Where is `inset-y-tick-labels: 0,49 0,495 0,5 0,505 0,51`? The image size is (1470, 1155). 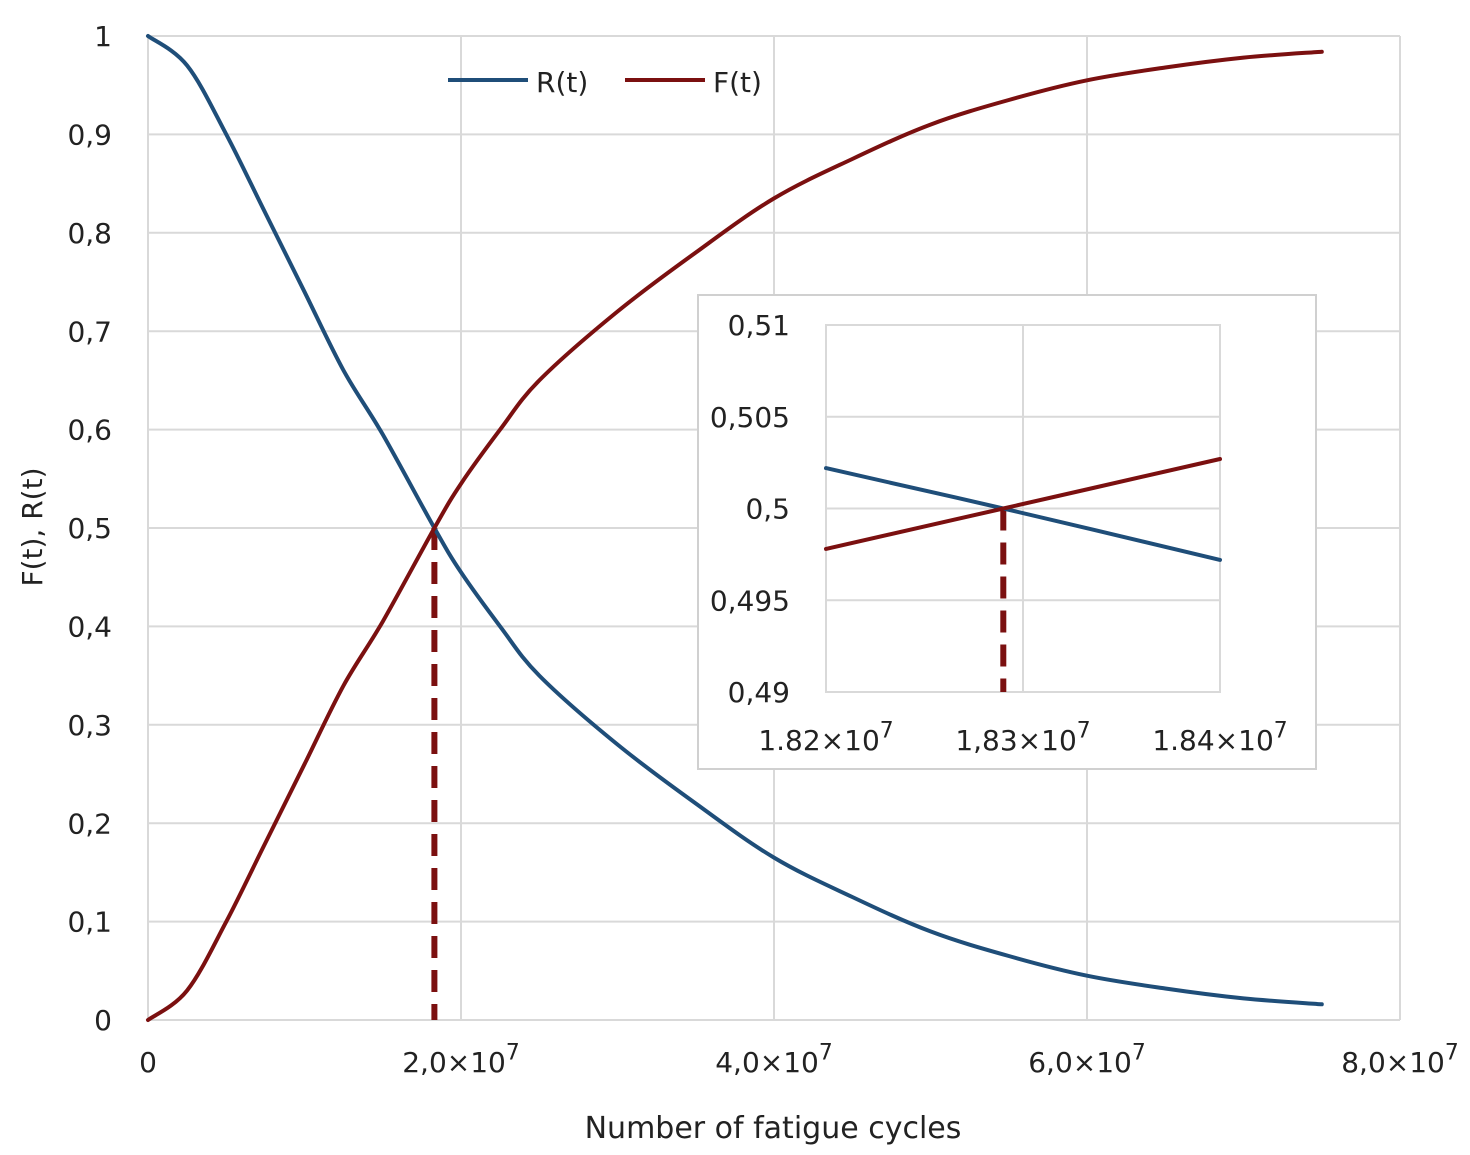 inset-y-tick-labels: 0,49 0,495 0,5 0,505 0,51 is located at coordinates (750, 509).